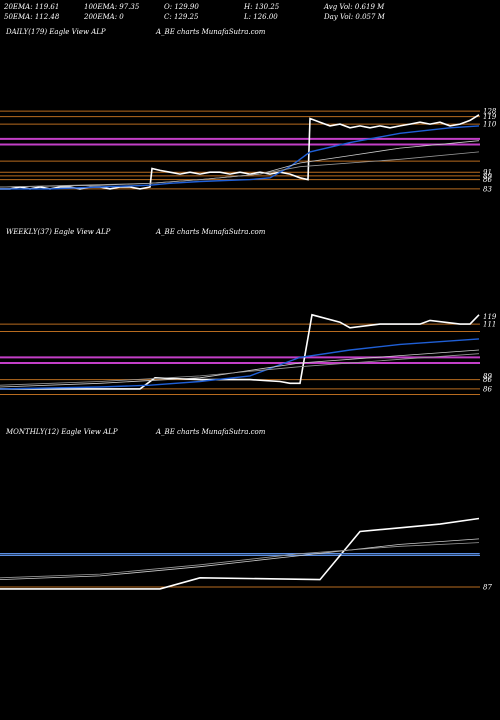 This screenshot has width=500, height=720. What do you see at coordinates (261, 17) in the screenshot?
I see `stat-low: L: 126.00` at bounding box center [261, 17].